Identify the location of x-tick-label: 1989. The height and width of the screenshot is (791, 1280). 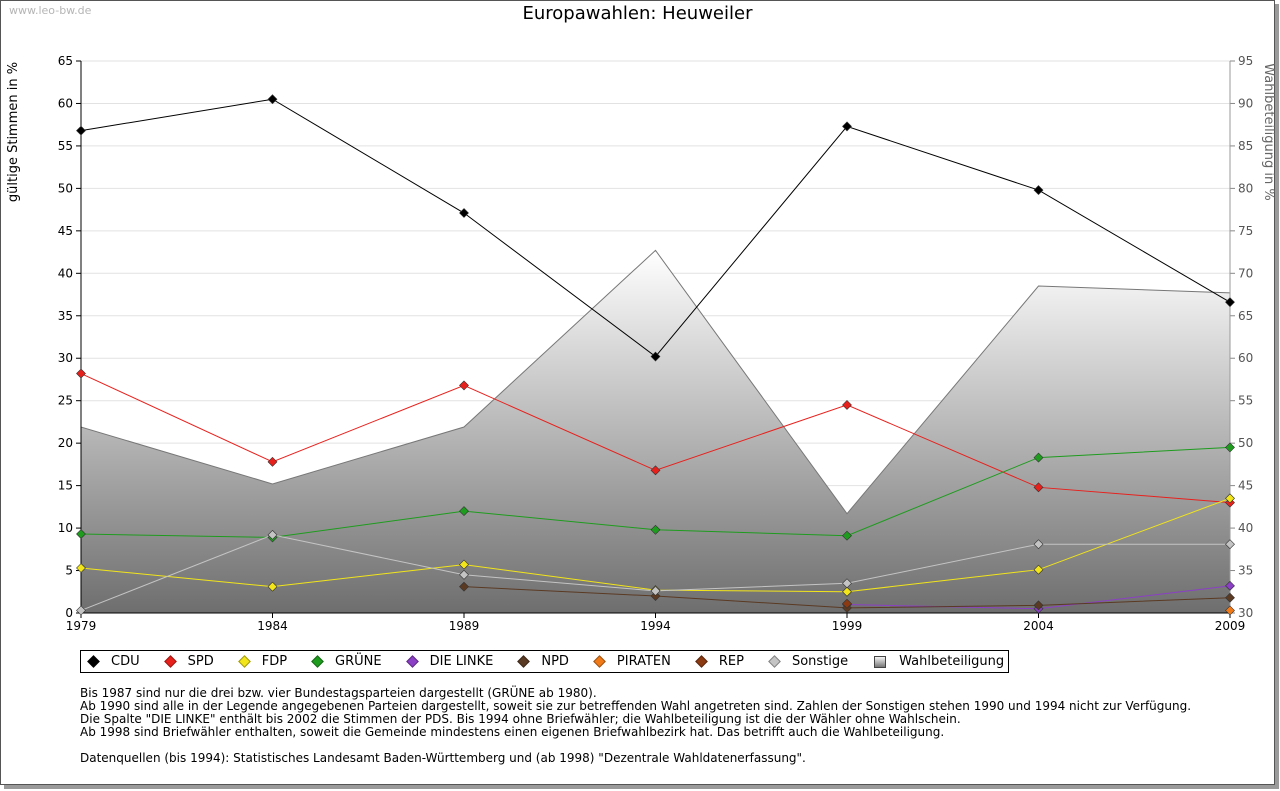
(464, 626).